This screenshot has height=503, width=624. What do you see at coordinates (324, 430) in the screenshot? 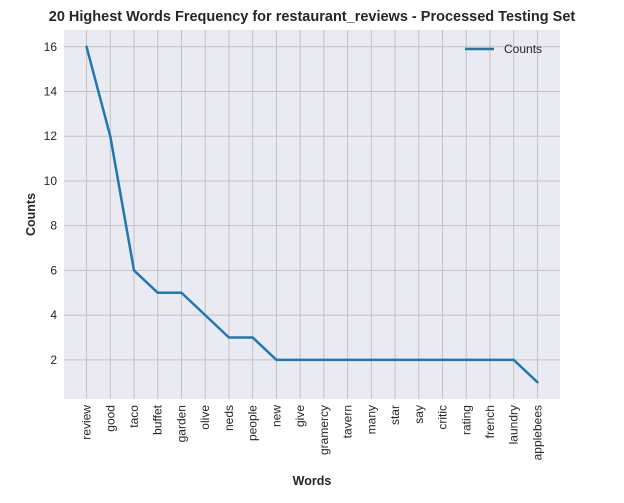
I see `x-tick-label-gramercy: gramercy` at bounding box center [324, 430].